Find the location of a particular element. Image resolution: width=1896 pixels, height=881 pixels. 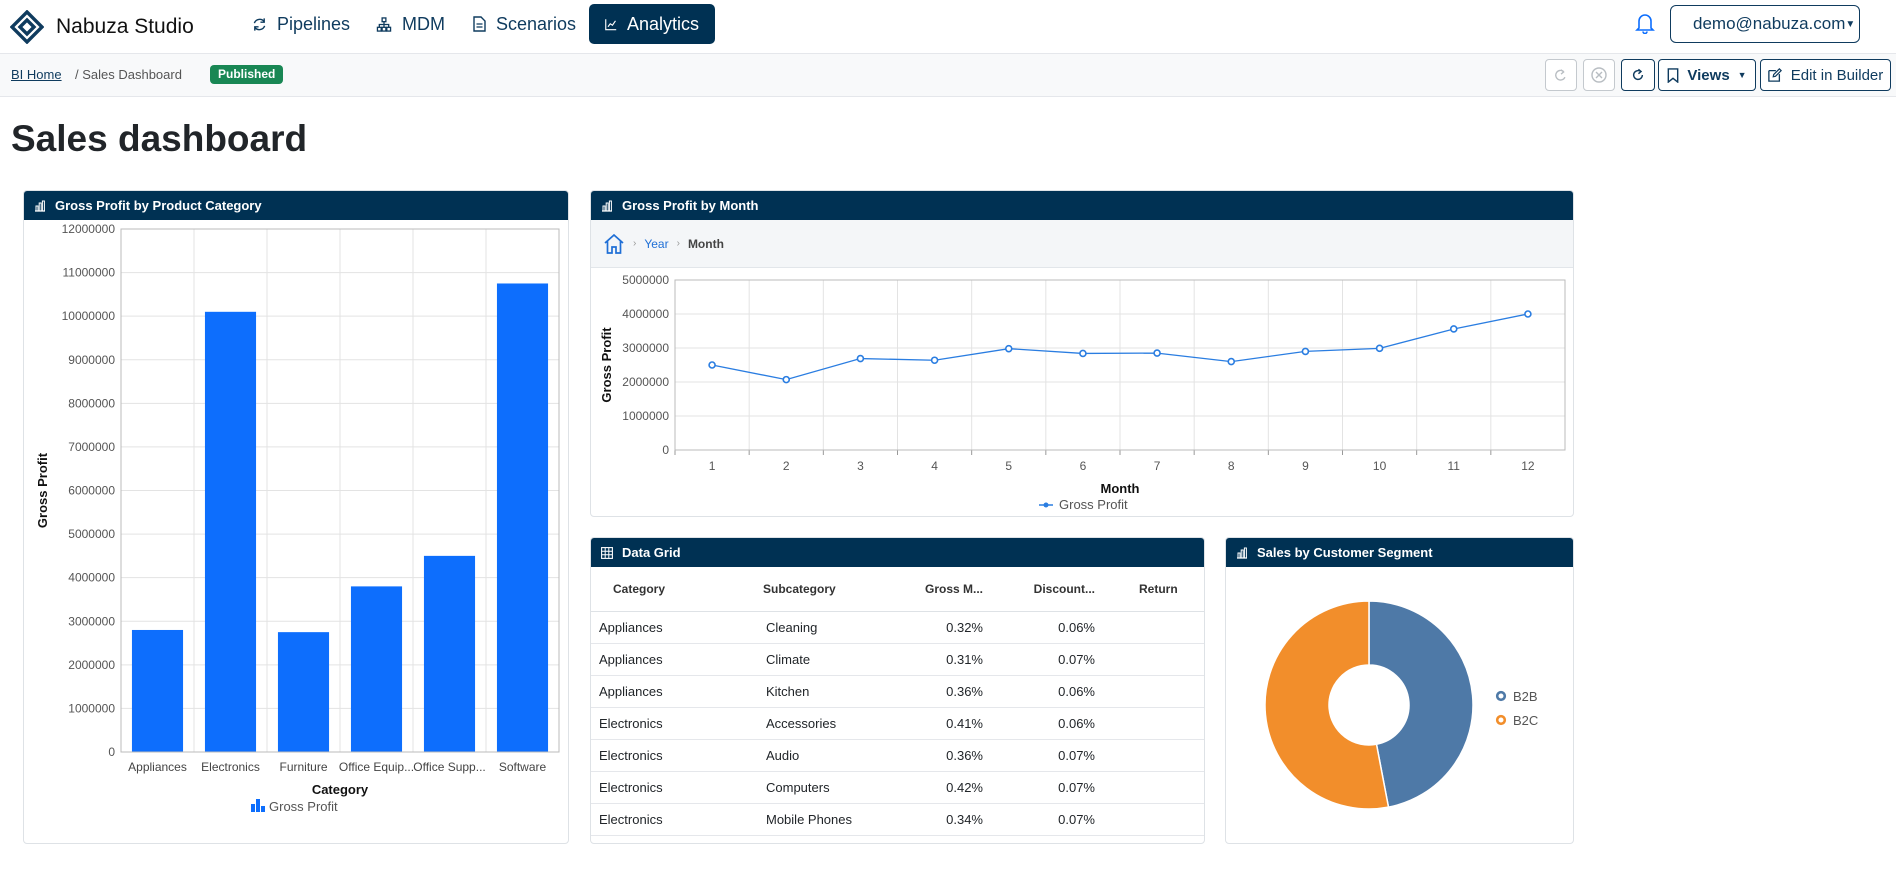

cell-subcategory: Accessories is located at coordinates (818, 723).